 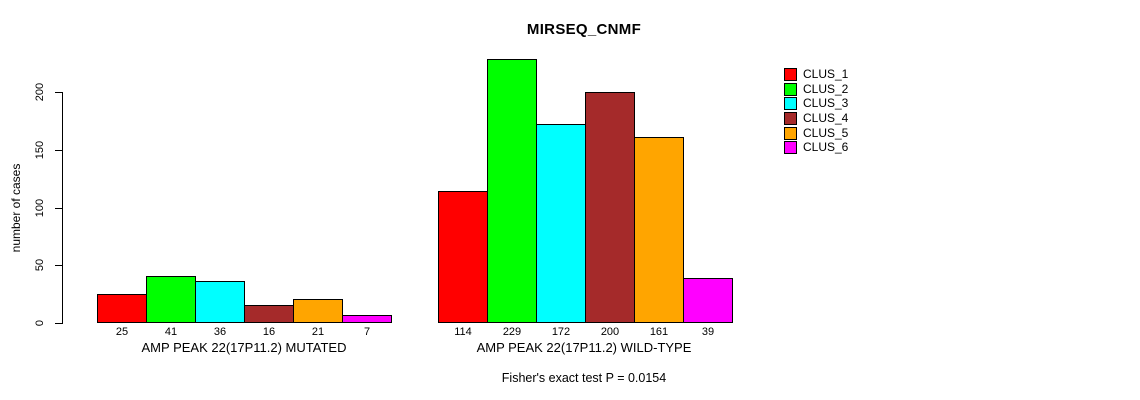 I want to click on y-tick-label: 0, so click(x=40, y=323).